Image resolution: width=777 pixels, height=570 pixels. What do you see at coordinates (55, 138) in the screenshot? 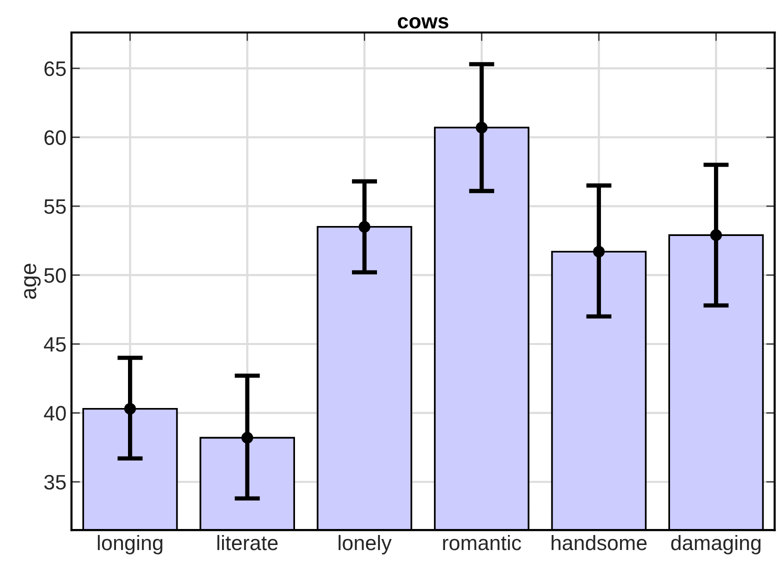
I see `y-tick-label: 60` at bounding box center [55, 138].